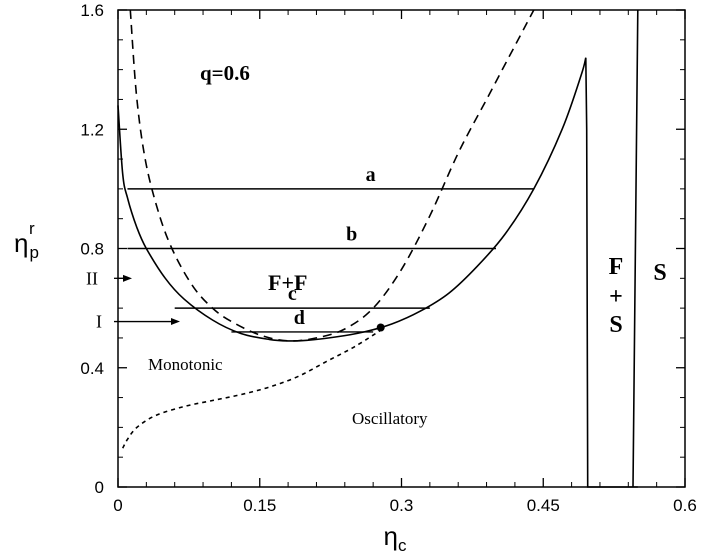  Describe the element at coordinates (615, 325) in the screenshot. I see `fs-region-label-s: S` at that location.